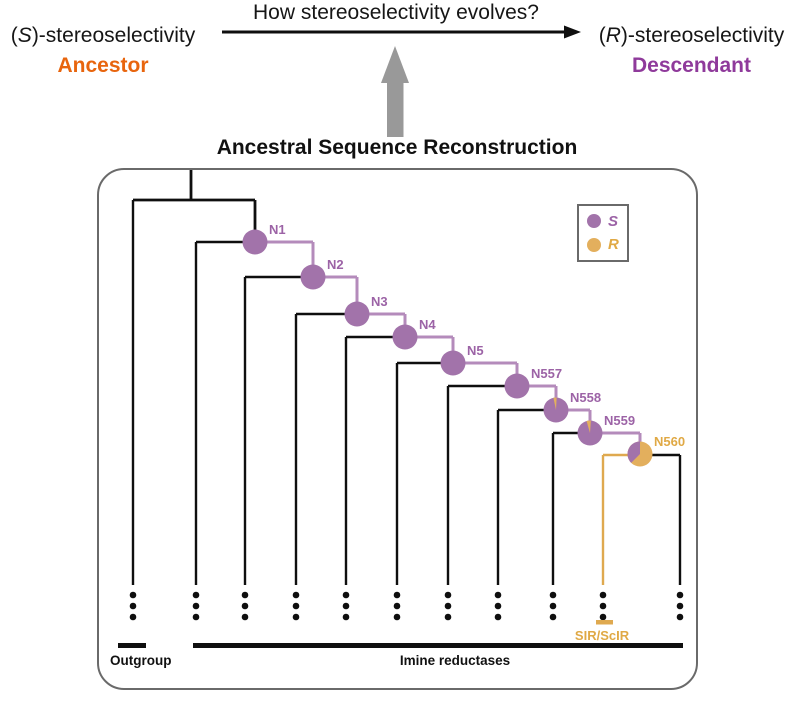 The width and height of the screenshot is (799, 703). What do you see at coordinates (395, 109) in the screenshot?
I see `asr-up-arrow-shaft` at bounding box center [395, 109].